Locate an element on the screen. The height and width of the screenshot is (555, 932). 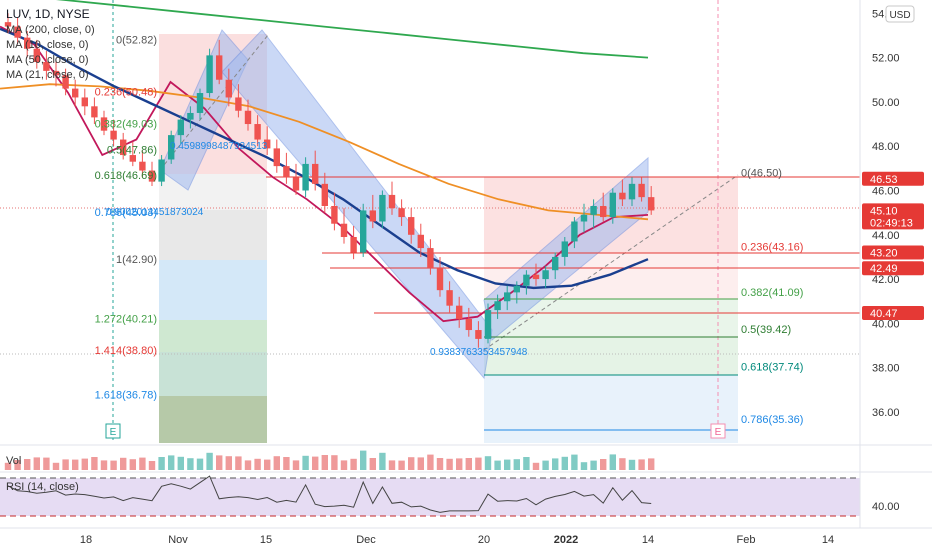
currency-label: USD is located at coordinates (899, 15).